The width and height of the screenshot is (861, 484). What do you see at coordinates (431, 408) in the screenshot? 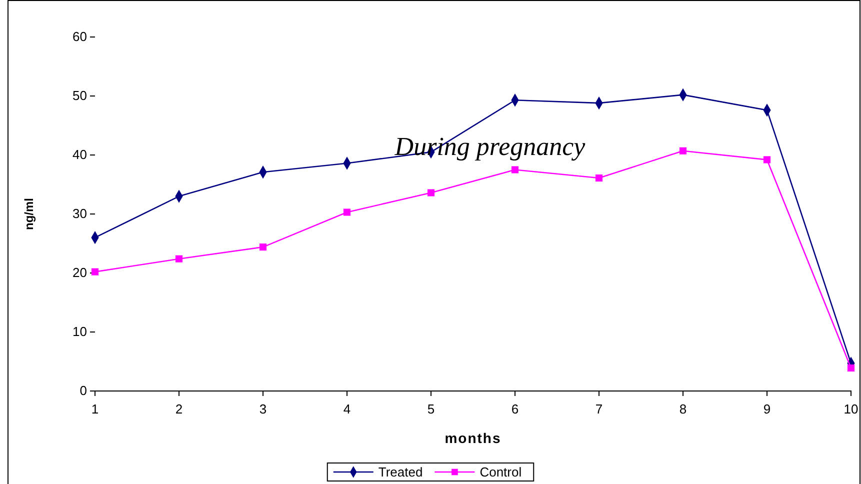
I see `x-tick-label: 5` at bounding box center [431, 408].